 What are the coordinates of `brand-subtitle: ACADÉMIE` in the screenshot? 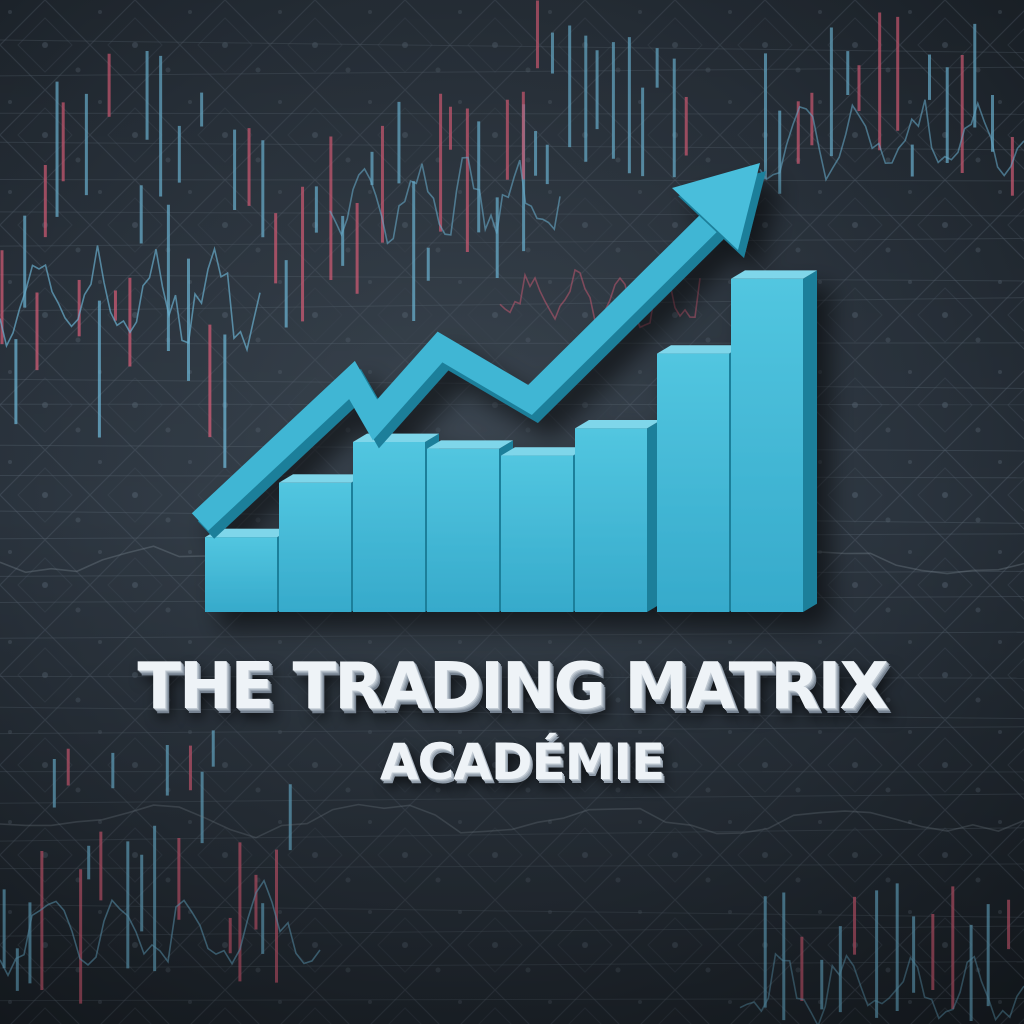 It's located at (522, 762).